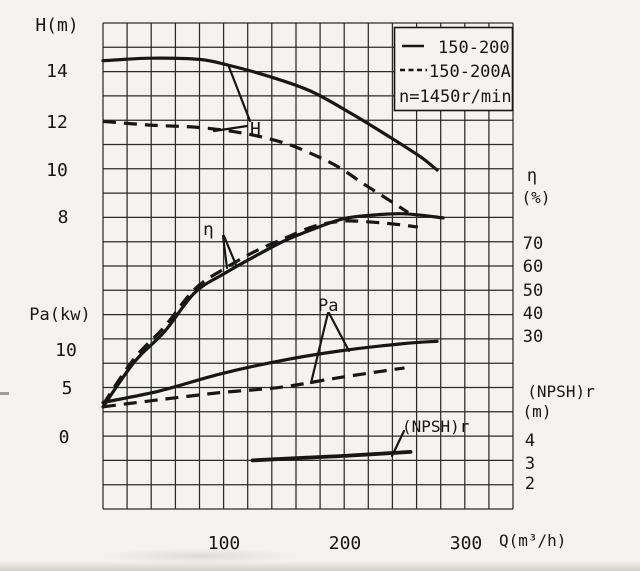  Describe the element at coordinates (255, 166) in the screenshot. I see `curve-head-150-200A` at that location.